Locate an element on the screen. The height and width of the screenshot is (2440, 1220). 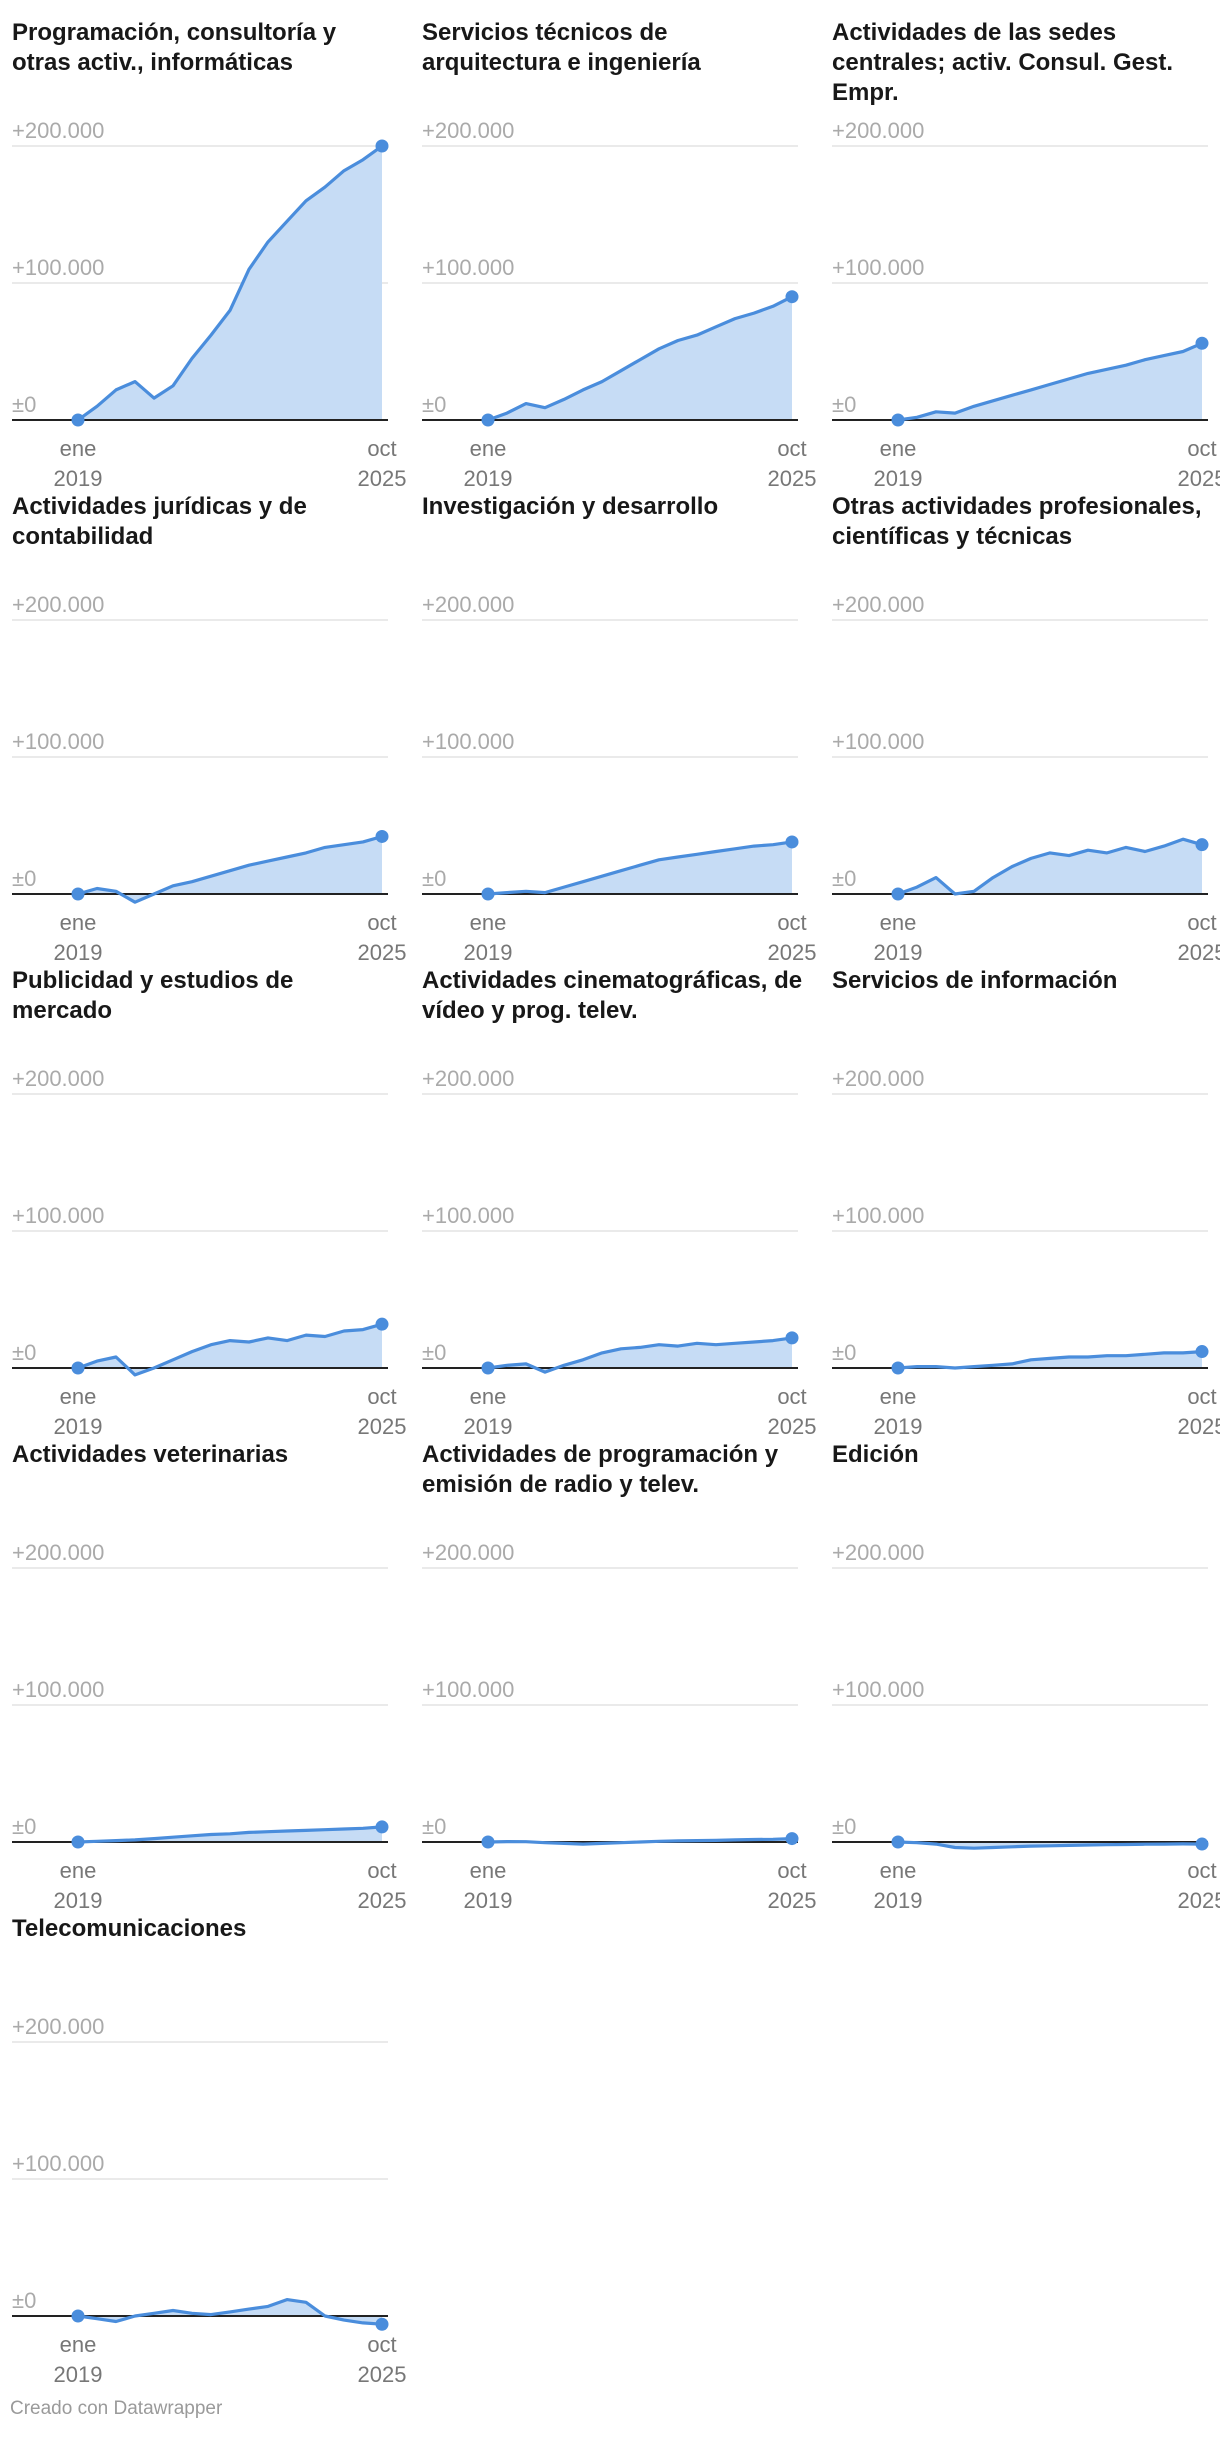
panel-title: Servicios de información is located at coordinates (975, 980).